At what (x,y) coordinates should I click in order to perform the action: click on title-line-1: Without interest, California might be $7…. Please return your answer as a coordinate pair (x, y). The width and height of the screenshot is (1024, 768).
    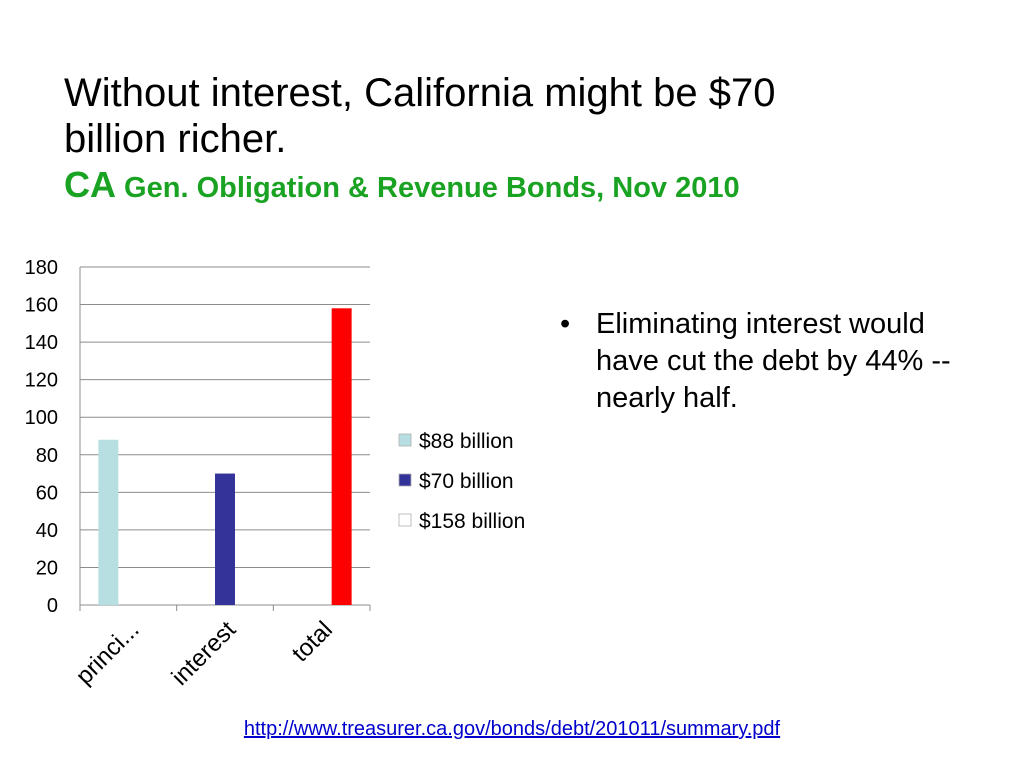
    Looking at the image, I should click on (420, 93).